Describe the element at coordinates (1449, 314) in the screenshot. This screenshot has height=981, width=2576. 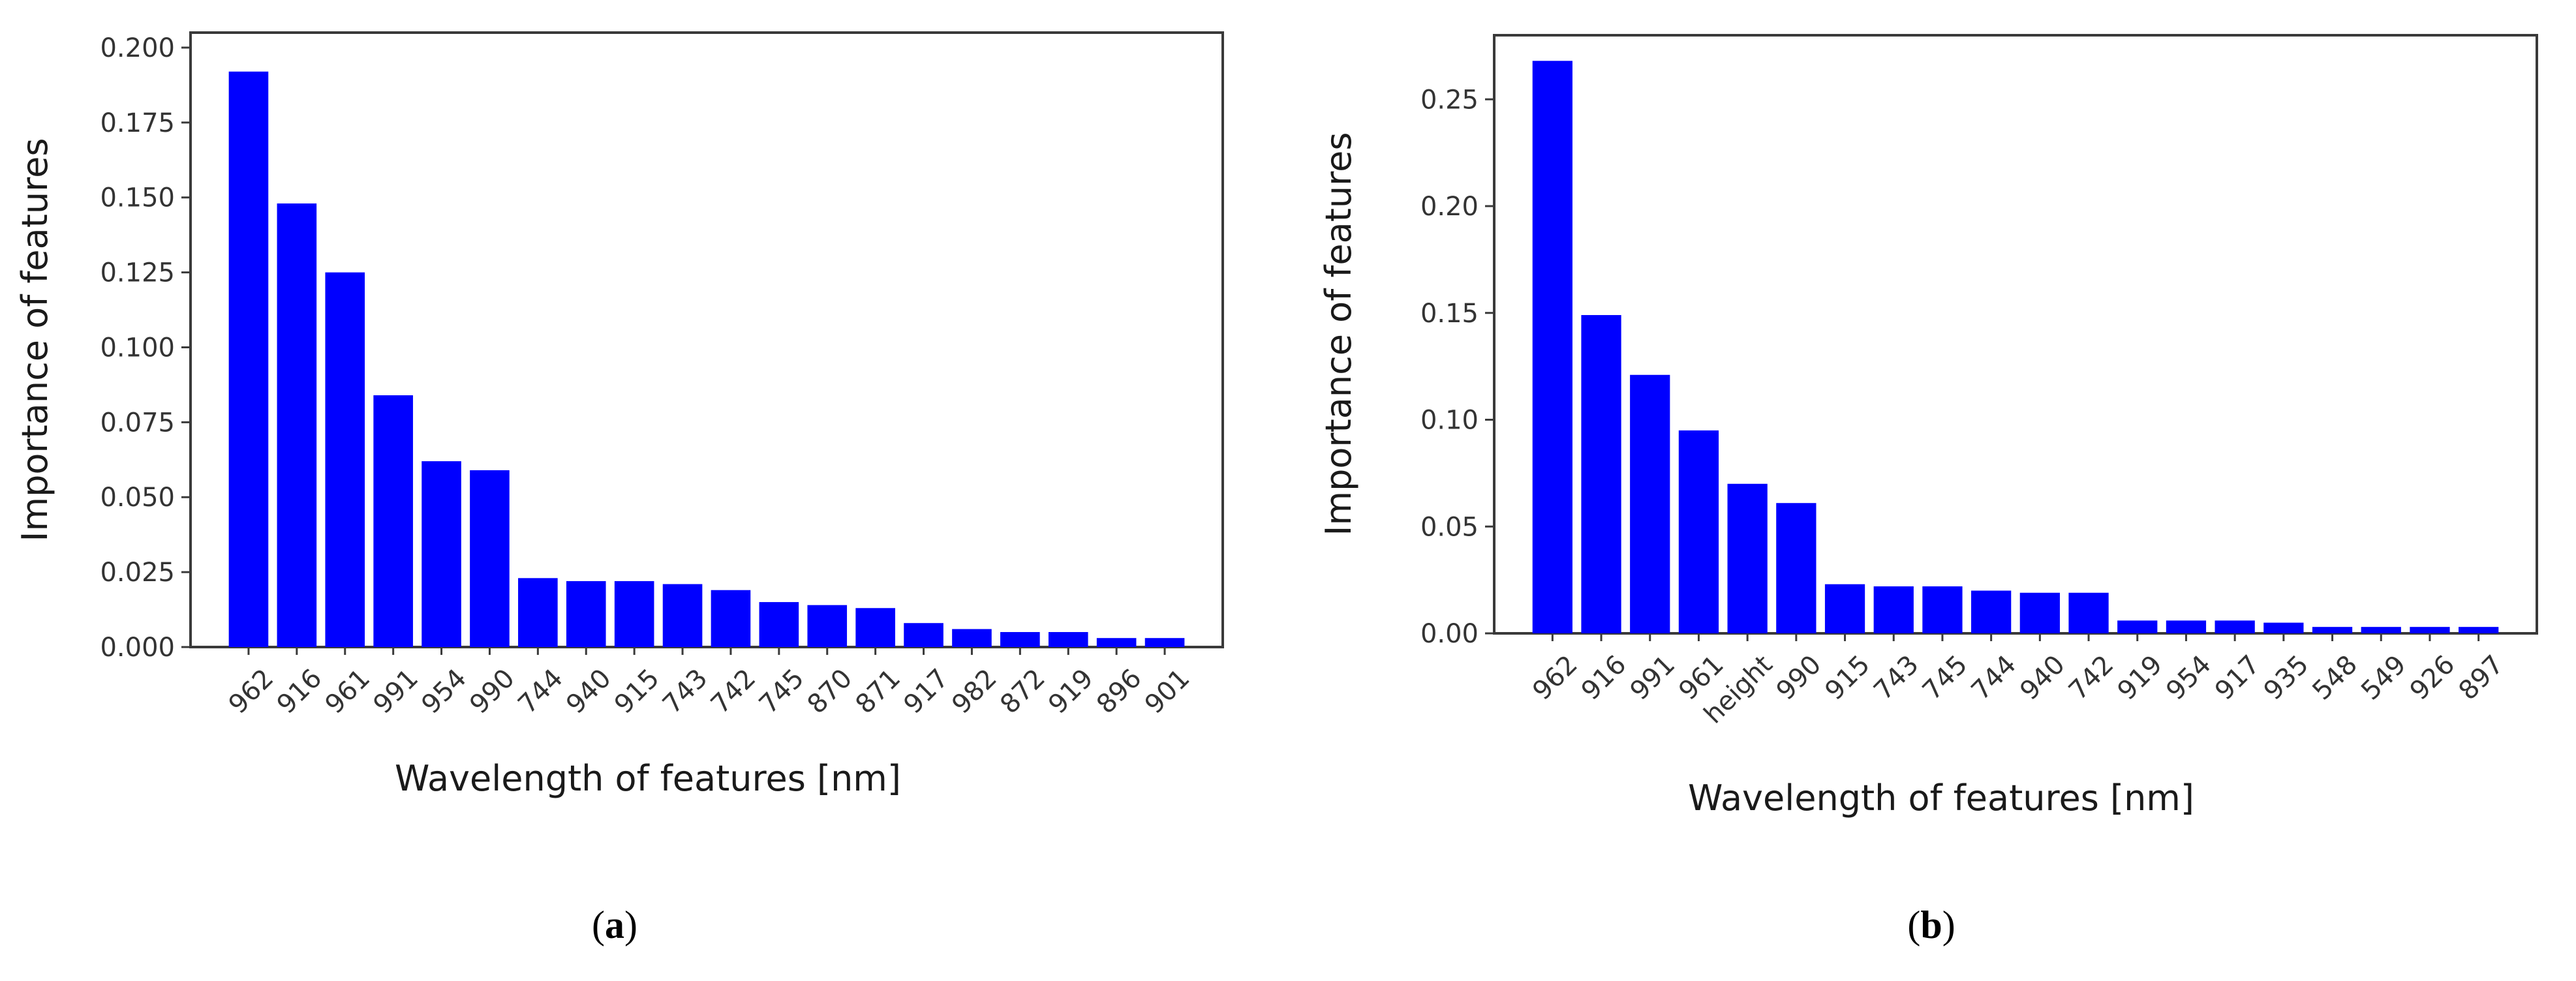
I see `y-tick-label: 0.15` at that location.